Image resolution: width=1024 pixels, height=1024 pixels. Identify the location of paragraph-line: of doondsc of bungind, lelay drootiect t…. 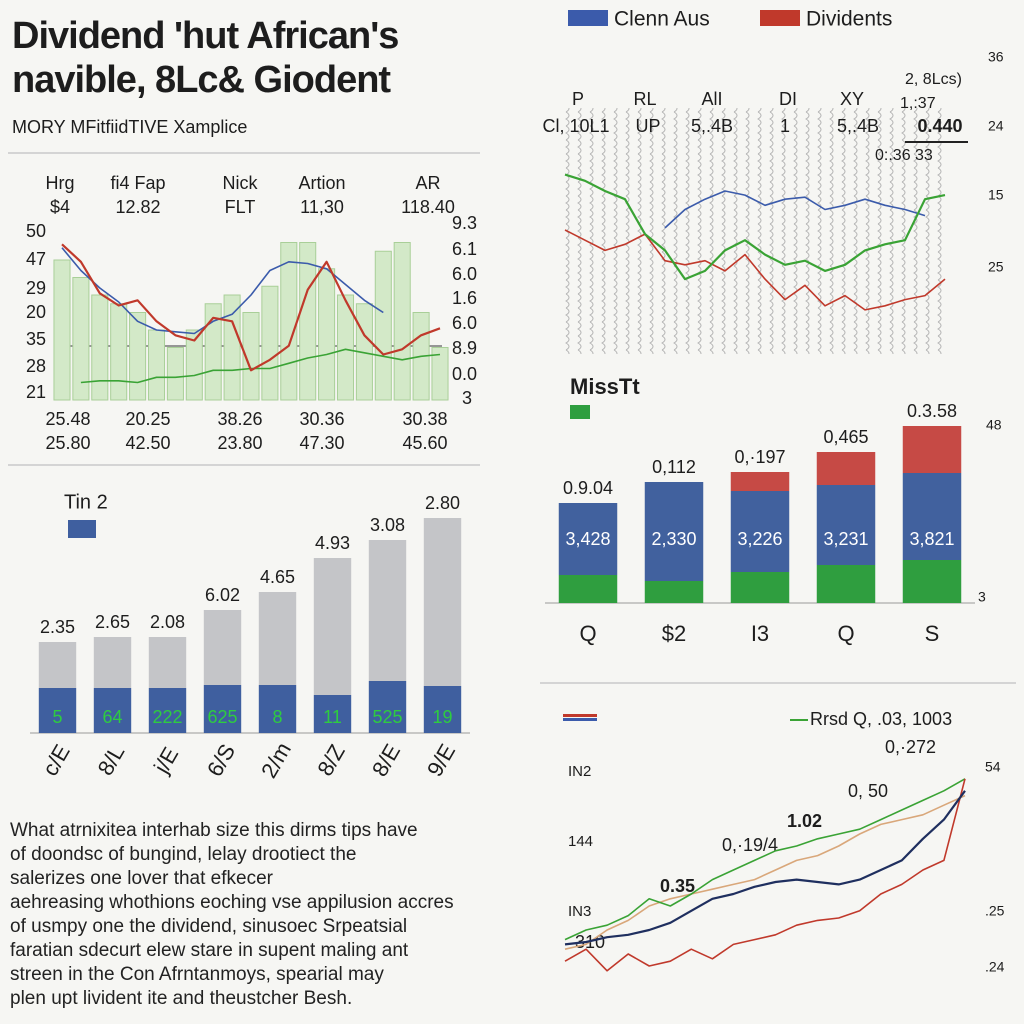
(183, 854).